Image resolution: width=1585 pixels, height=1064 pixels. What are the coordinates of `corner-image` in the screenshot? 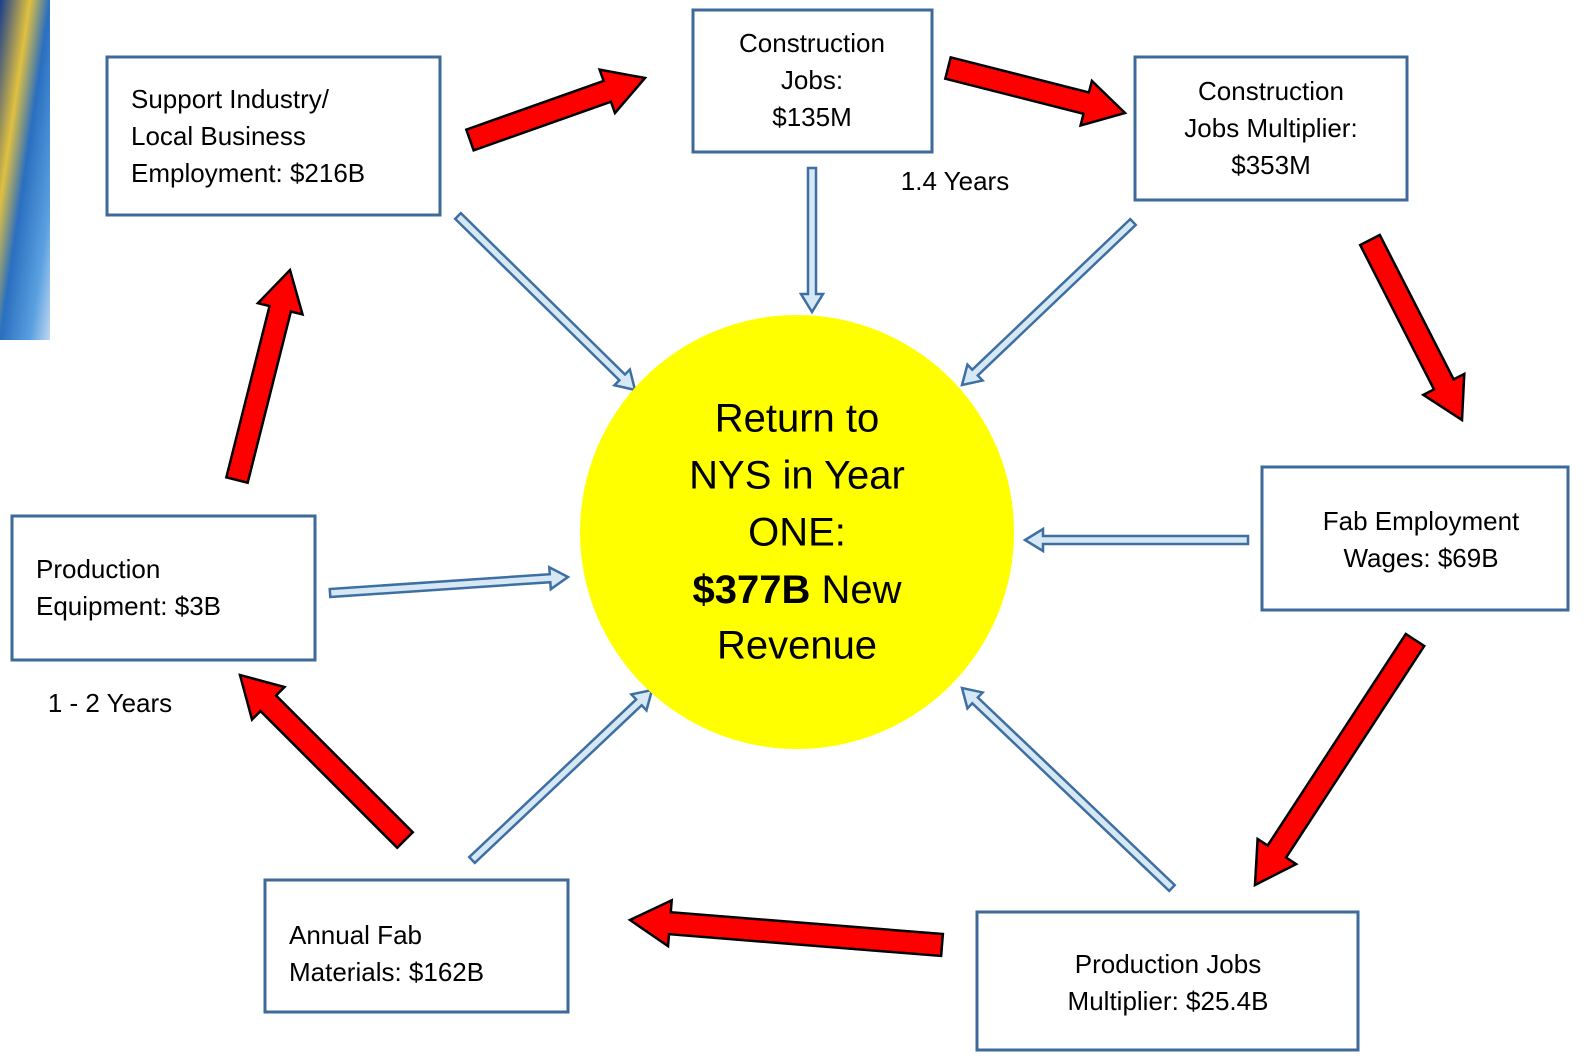 It's located at (25, 170).